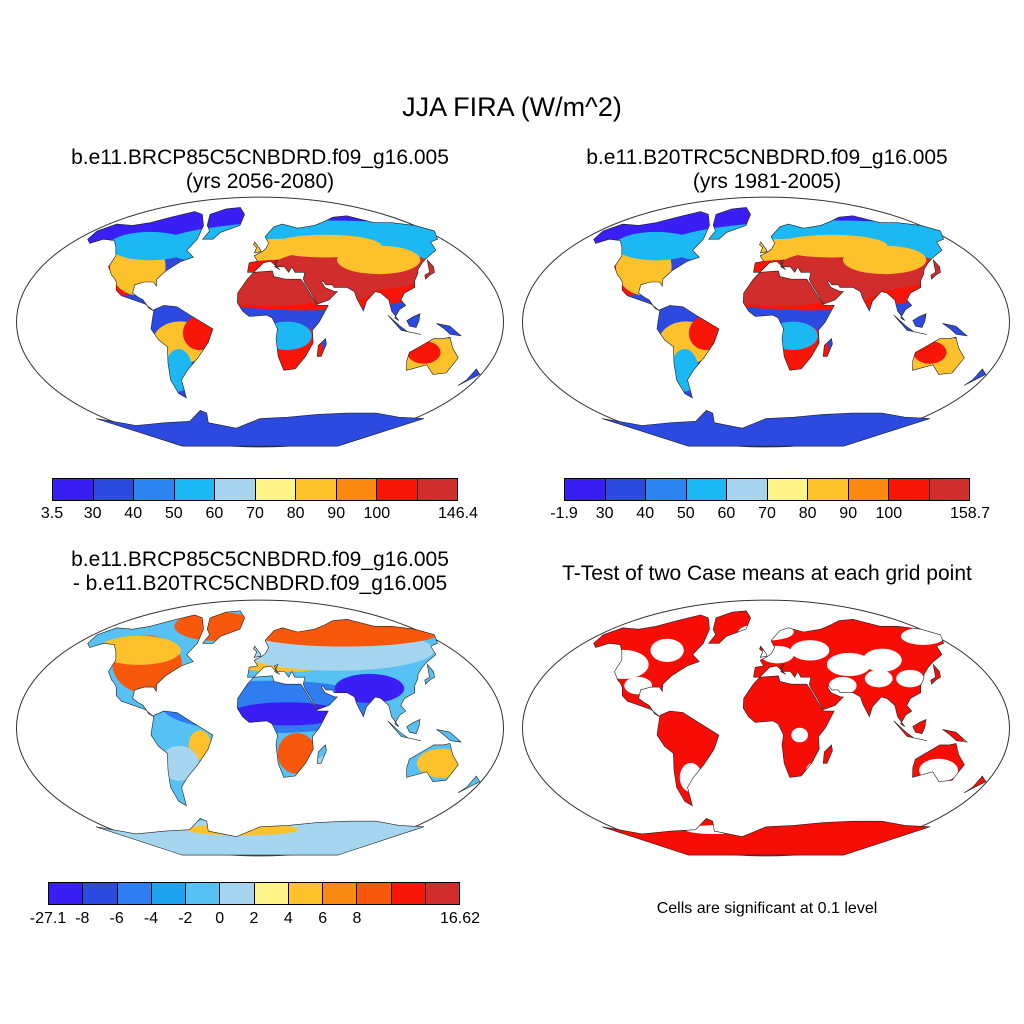  What do you see at coordinates (767, 157) in the screenshot?
I see `panel-title-historical-line1: b.e11.B20TRC5CNBDRD.f09_g16.005` at bounding box center [767, 157].